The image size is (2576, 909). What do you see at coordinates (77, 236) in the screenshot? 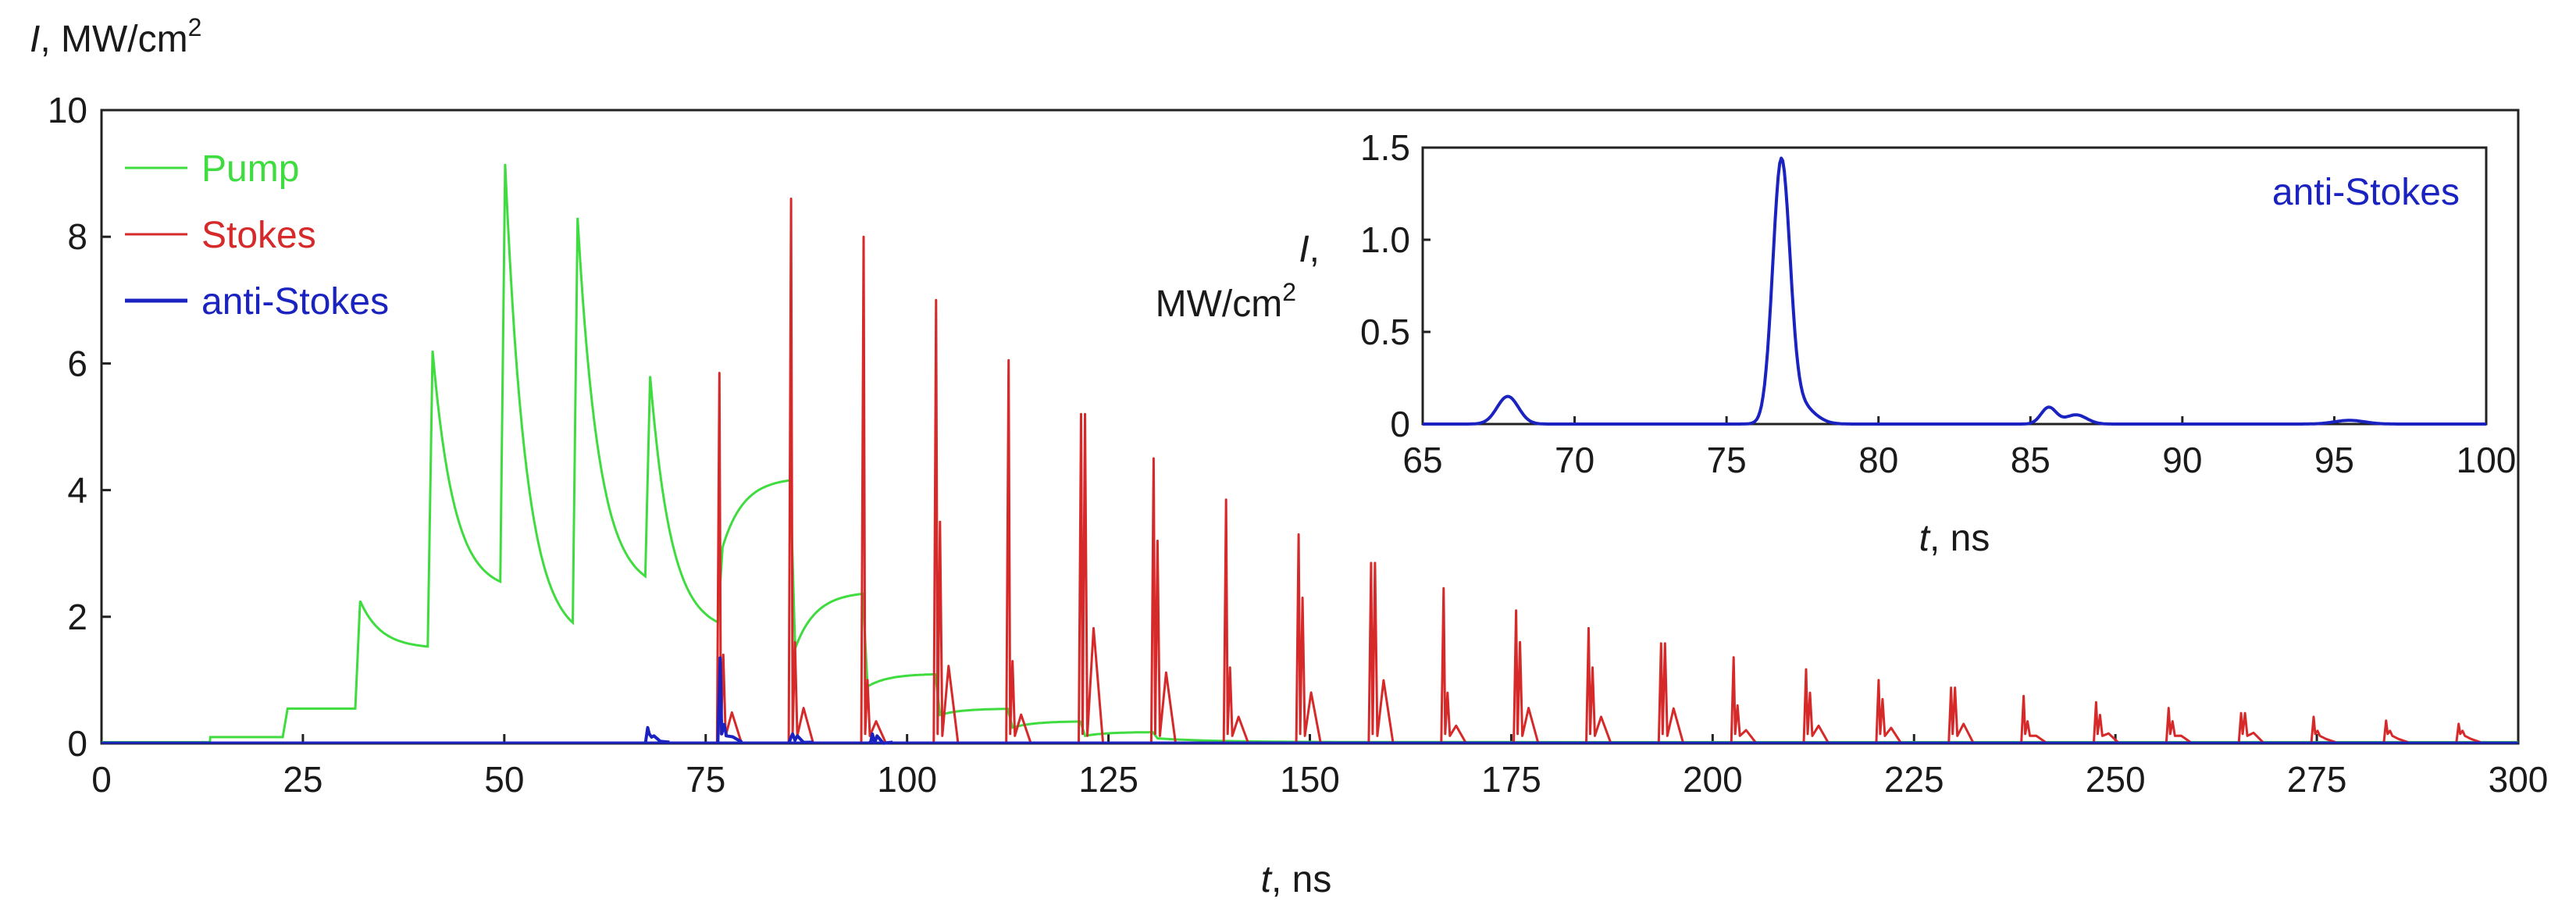
I see `main-y-tick-label: 8` at bounding box center [77, 236].